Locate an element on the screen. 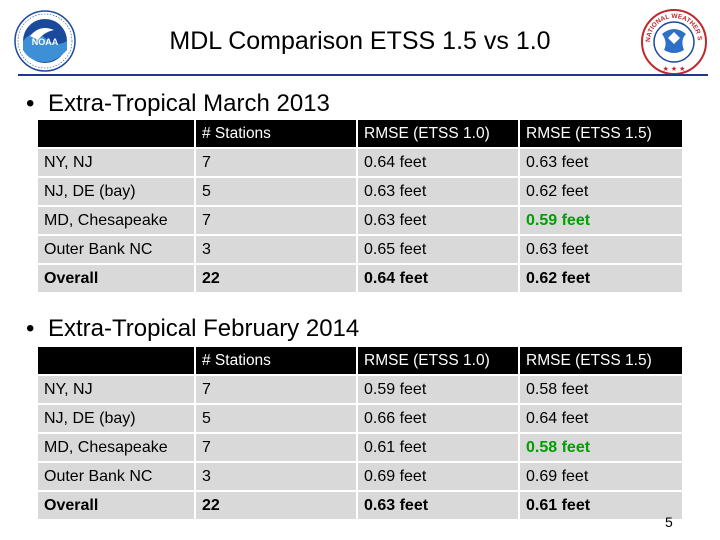 This screenshot has width=720, height=540. noaa-logo-text: NOAA is located at coordinates (45, 42).